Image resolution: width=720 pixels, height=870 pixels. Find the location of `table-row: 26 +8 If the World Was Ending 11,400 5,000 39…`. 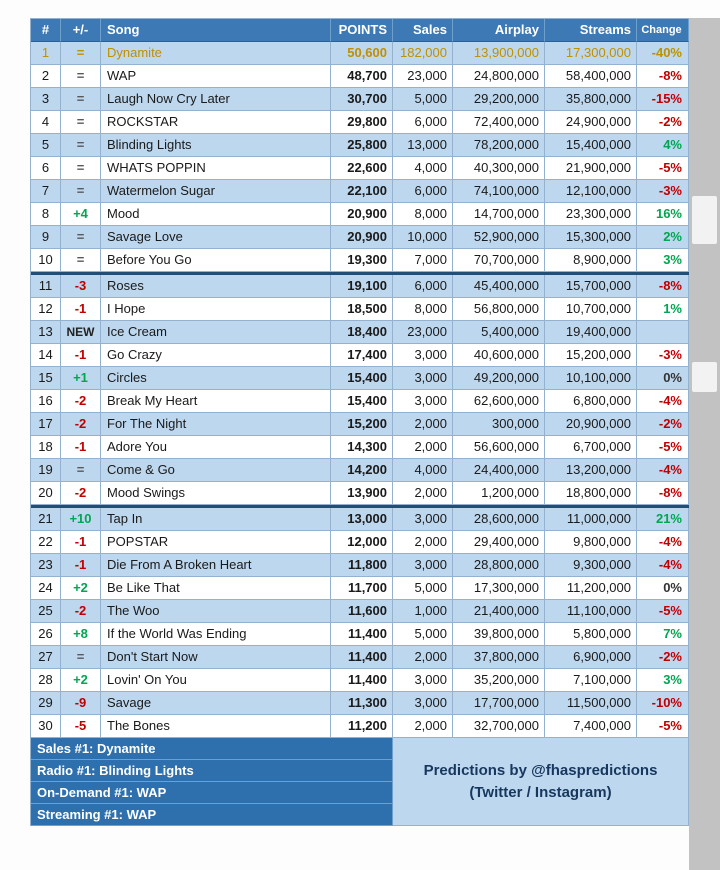

table-row: 26 +8 If the World Was Ending 11,400 5,000 39… is located at coordinates (360, 634).